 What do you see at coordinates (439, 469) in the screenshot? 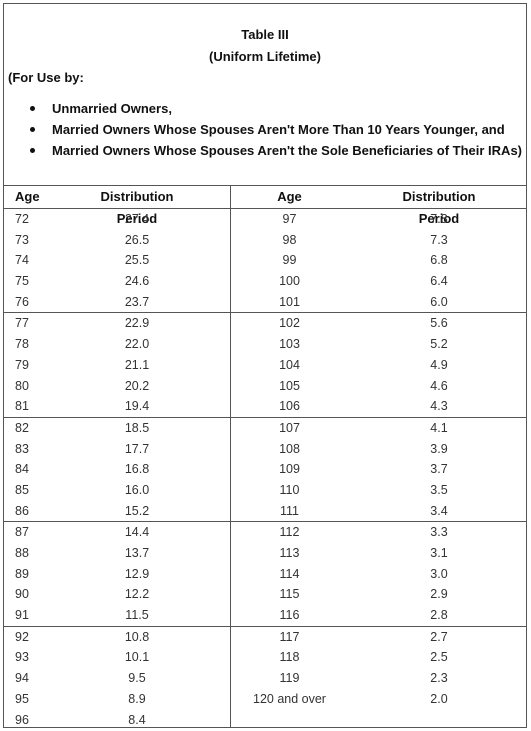
I see `distribution-right-cell: 3.7` at bounding box center [439, 469].